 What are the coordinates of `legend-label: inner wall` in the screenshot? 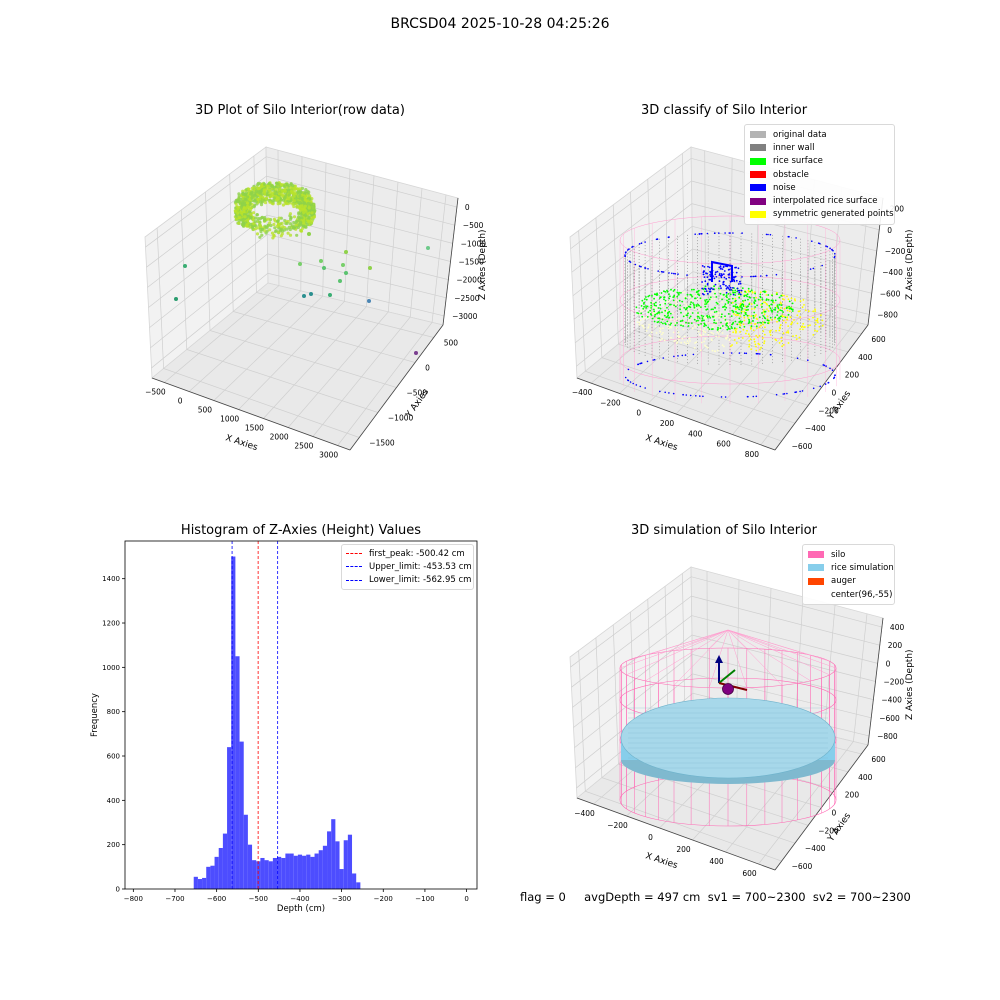 It's located at (794, 147).